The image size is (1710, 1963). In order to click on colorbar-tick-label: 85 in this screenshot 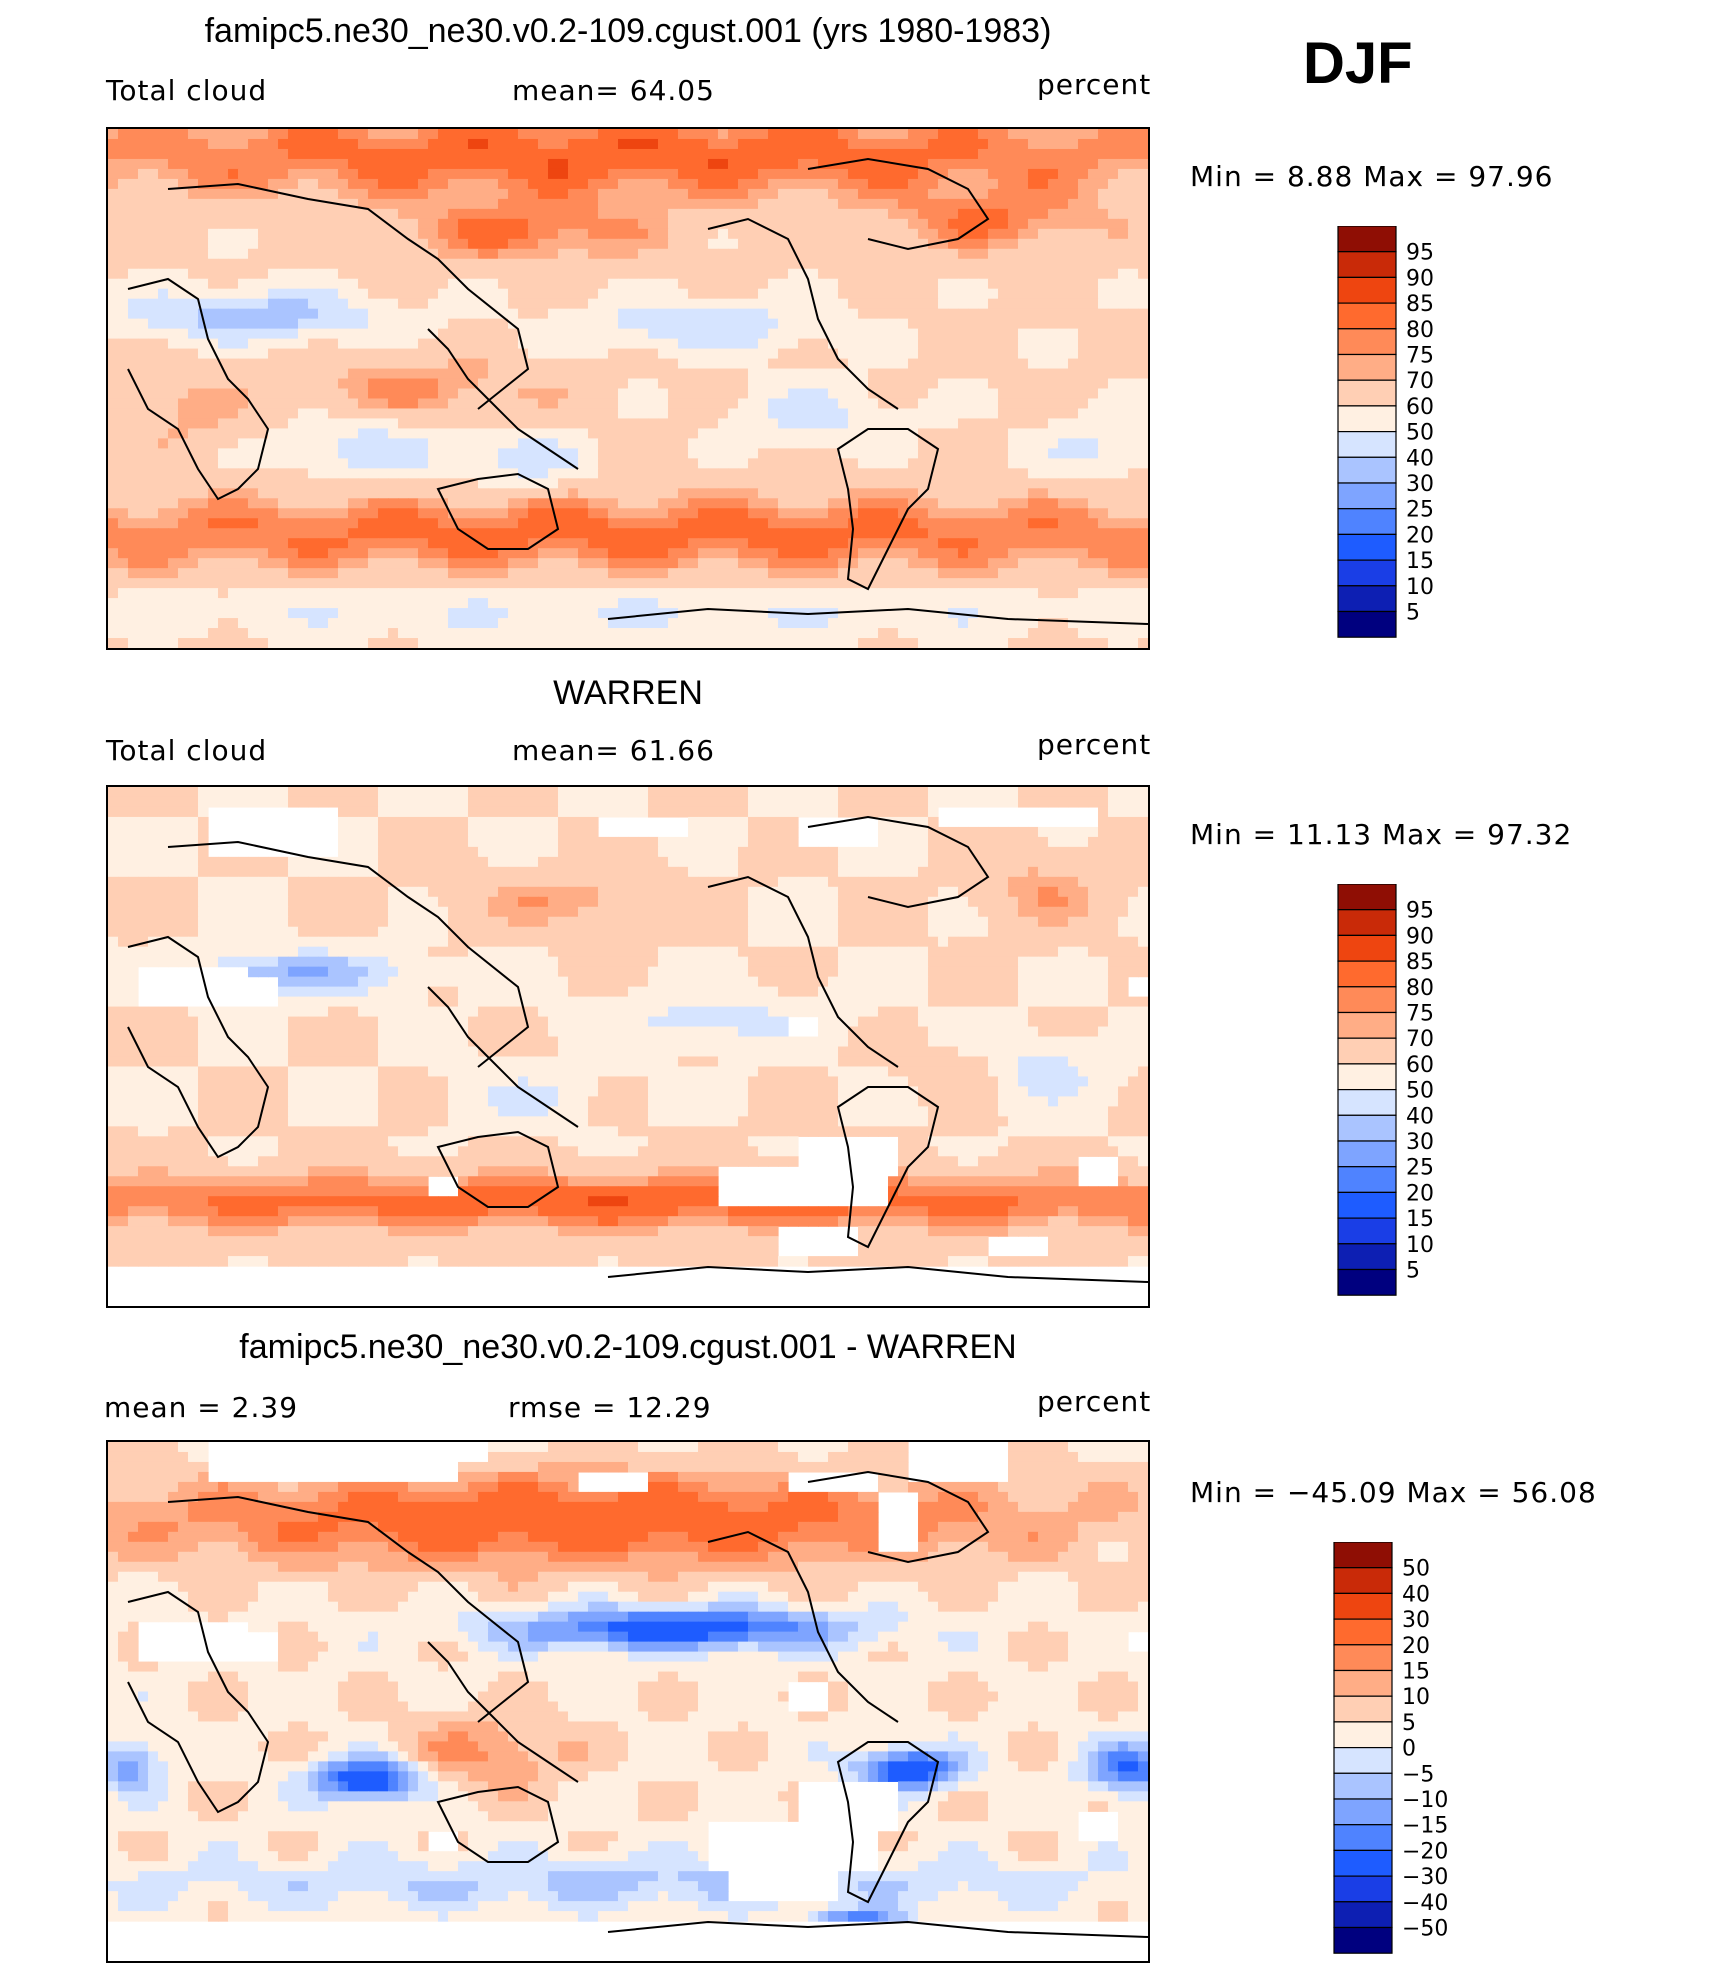, I will do `click(1420, 962)`.